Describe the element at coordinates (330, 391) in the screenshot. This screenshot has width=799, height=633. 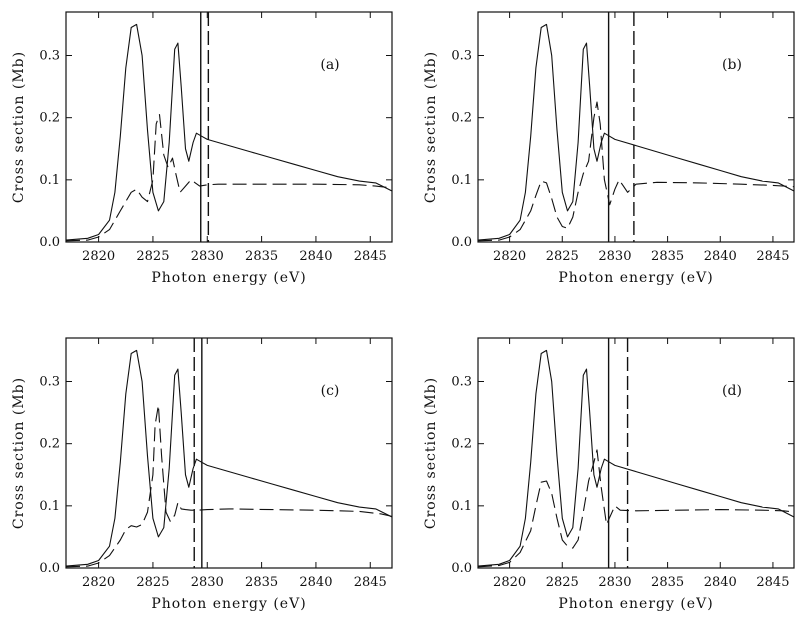
I see `panel-label: (c)` at that location.